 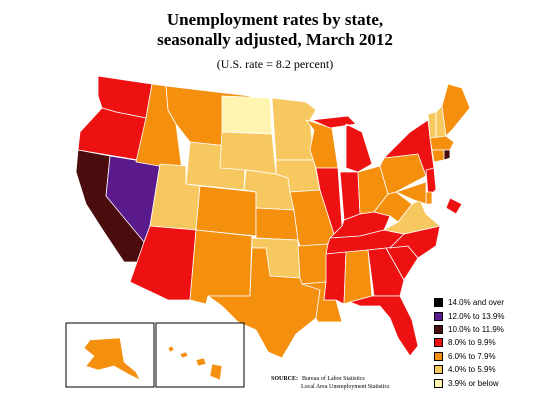 I want to click on state-DE, so click(x=429, y=198).